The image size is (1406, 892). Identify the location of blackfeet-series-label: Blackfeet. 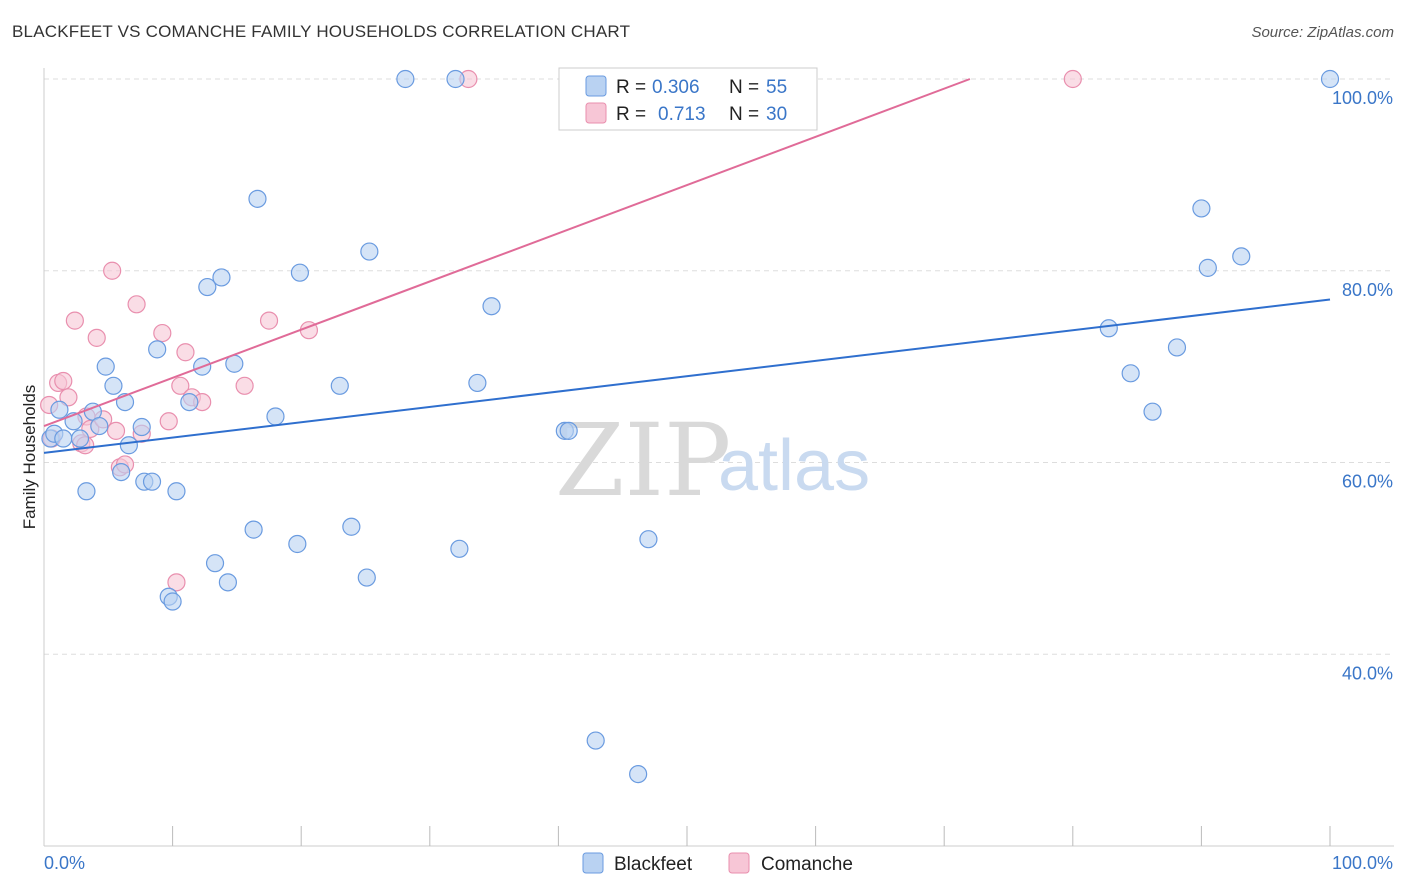
(653, 864).